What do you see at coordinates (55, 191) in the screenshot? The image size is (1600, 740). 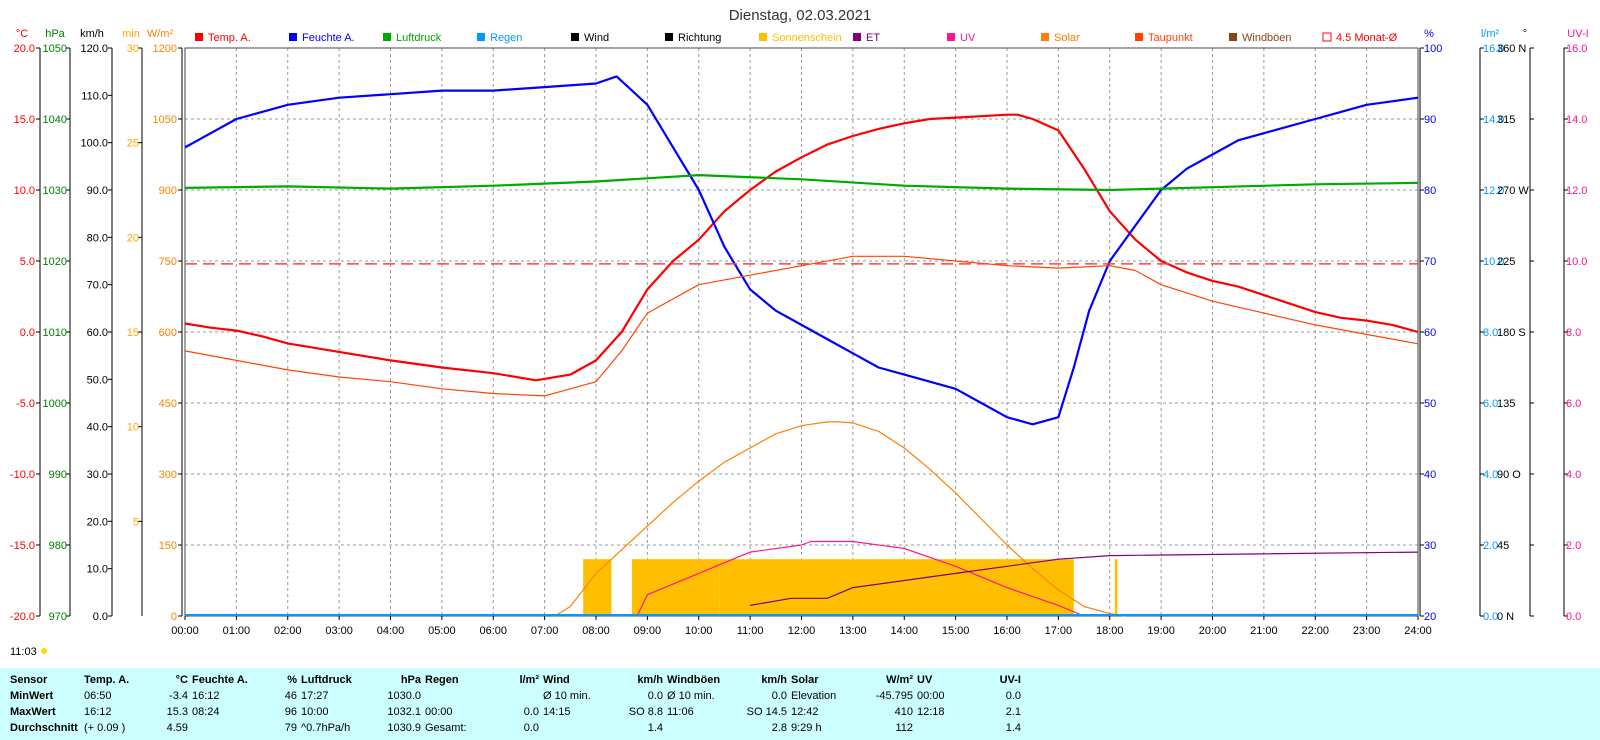 I see `axis-tick-label: 1030` at bounding box center [55, 191].